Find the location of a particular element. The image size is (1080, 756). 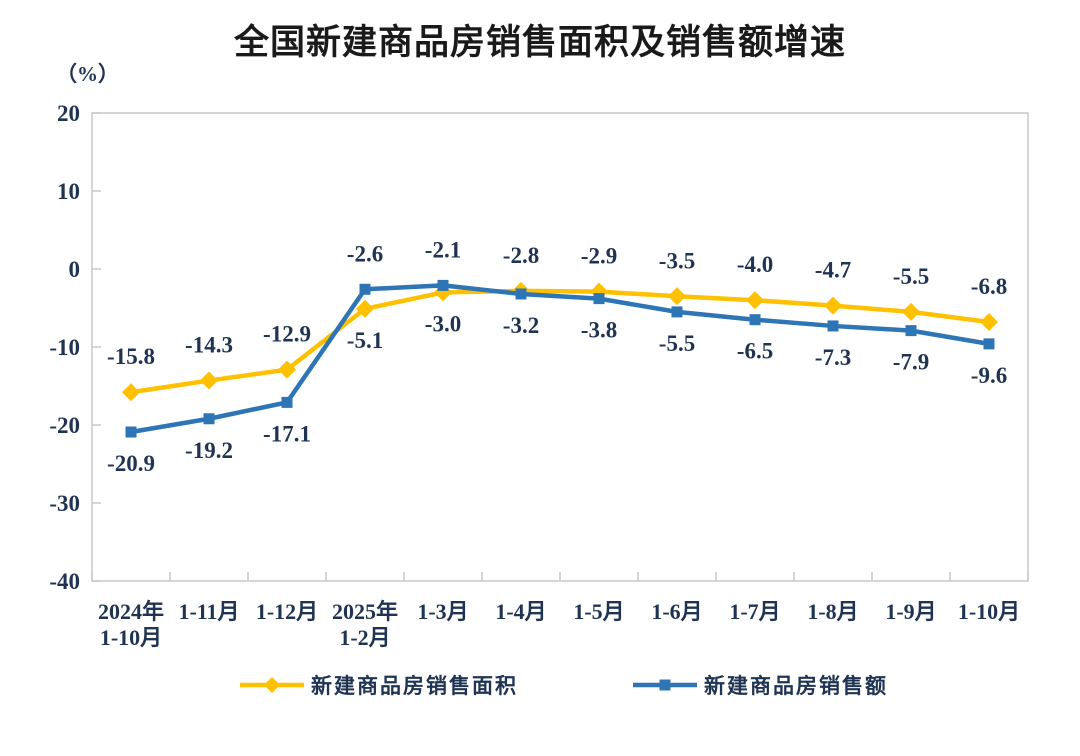

y-tick-label: 0 is located at coordinates (75, 269).